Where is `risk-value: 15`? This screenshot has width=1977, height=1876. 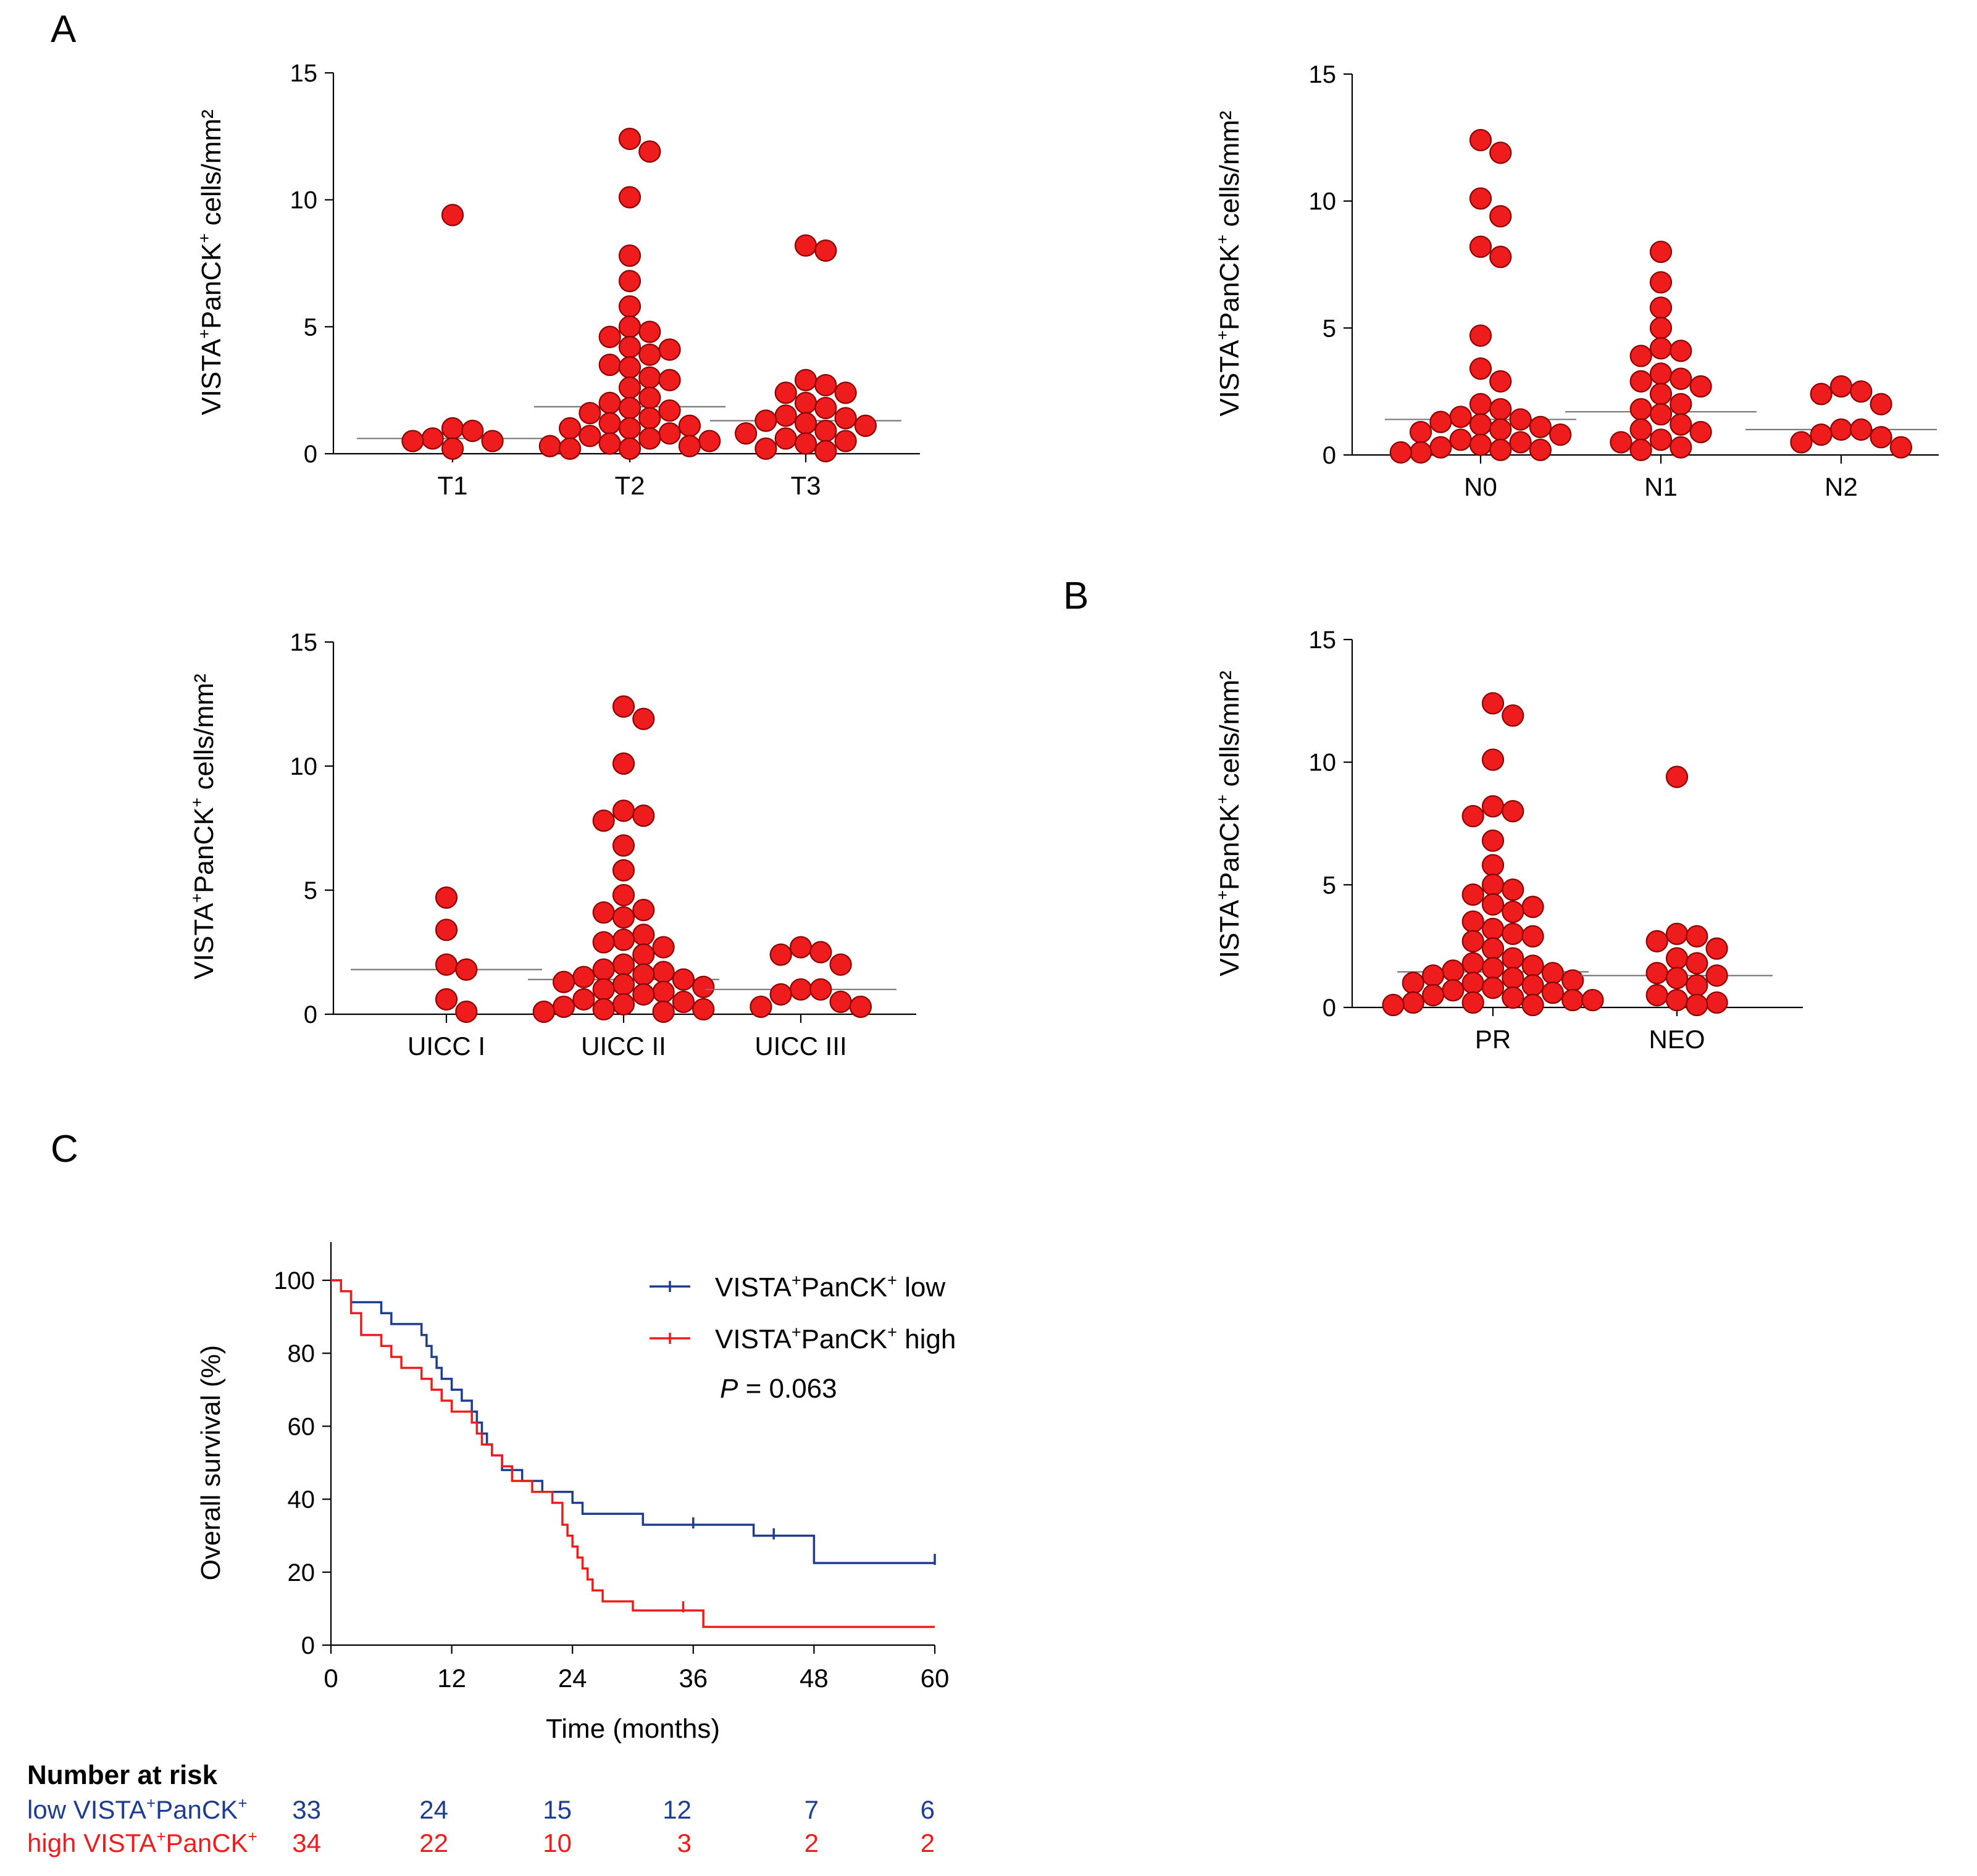 risk-value: 15 is located at coordinates (557, 1810).